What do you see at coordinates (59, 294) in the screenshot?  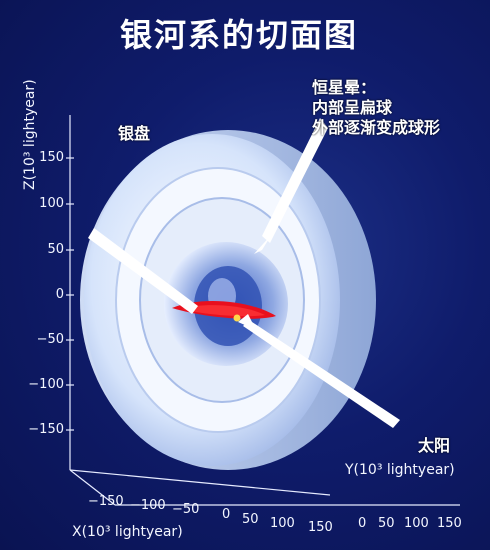 I see `z-tick: 0` at bounding box center [59, 294].